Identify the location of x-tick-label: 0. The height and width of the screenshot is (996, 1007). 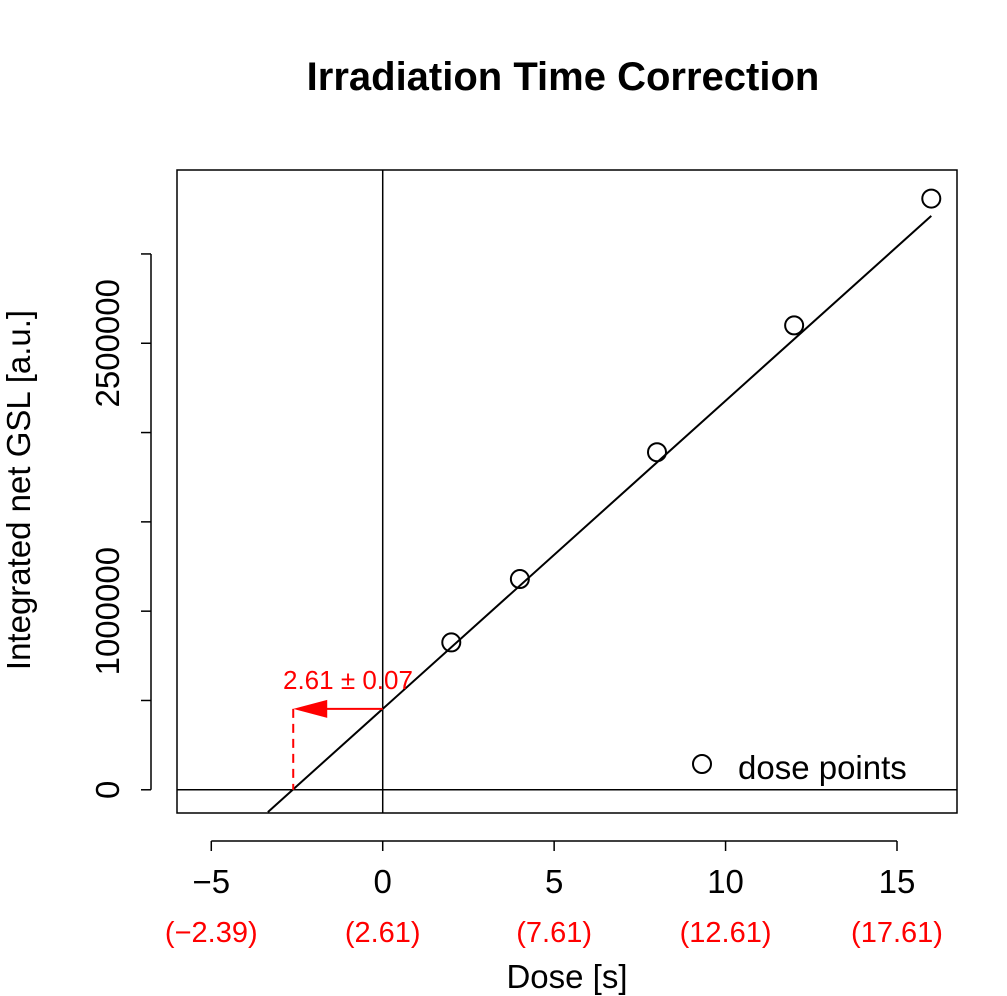
(383, 881).